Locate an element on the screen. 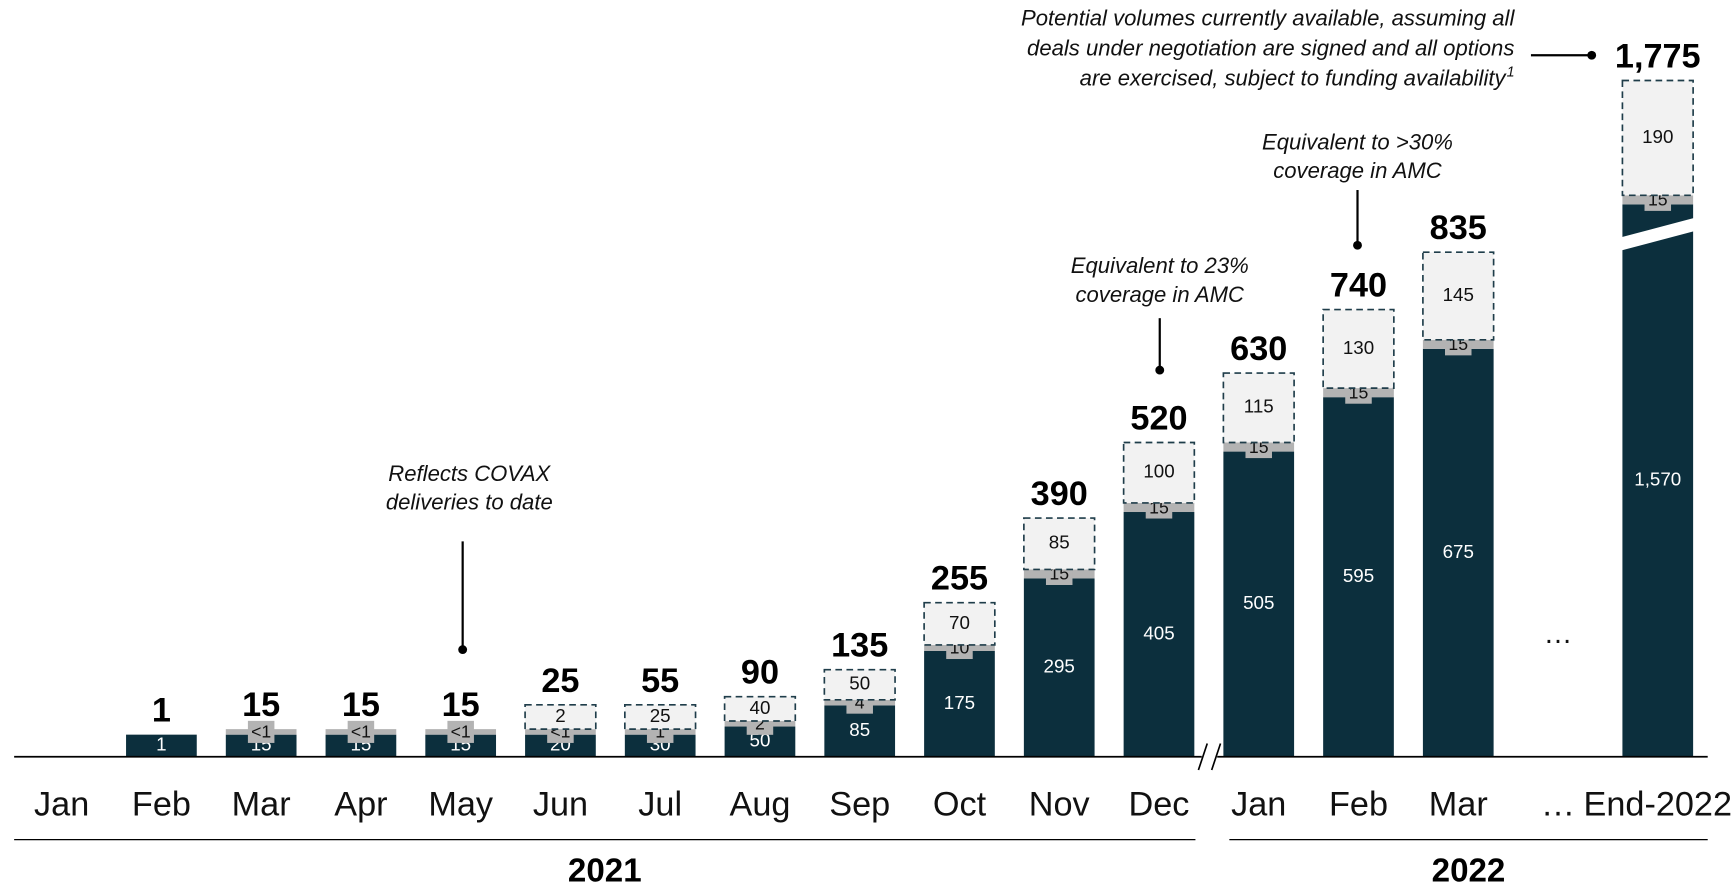  data-label: 145 is located at coordinates (1458, 294).